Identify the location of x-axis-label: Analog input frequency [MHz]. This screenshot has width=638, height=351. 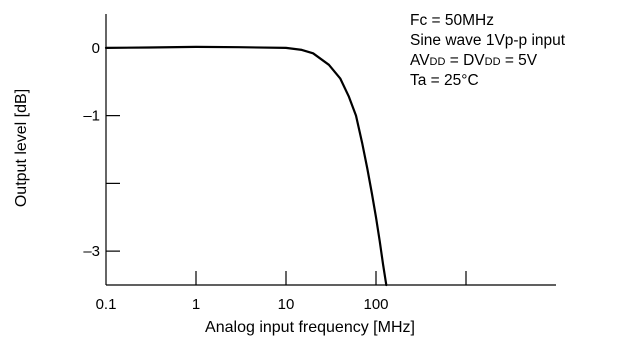
(310, 327).